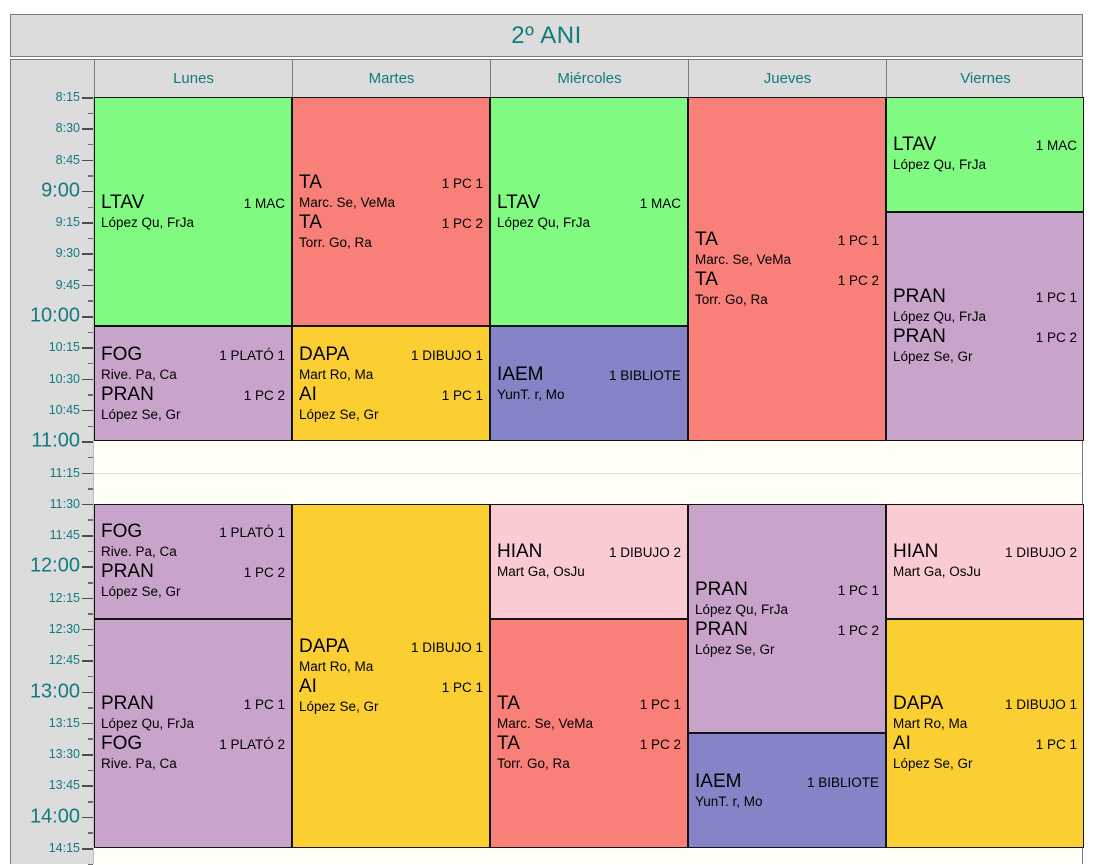 The image size is (1095, 865). Describe the element at coordinates (67, 222) in the screenshot. I see `time-label-915: 9:15` at that location.